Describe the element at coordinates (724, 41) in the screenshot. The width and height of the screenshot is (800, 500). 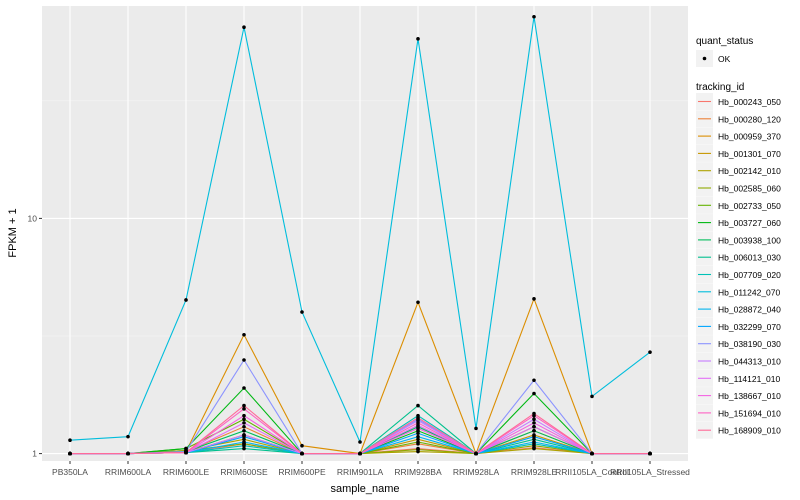
I see `legend-title: quant_status` at that location.